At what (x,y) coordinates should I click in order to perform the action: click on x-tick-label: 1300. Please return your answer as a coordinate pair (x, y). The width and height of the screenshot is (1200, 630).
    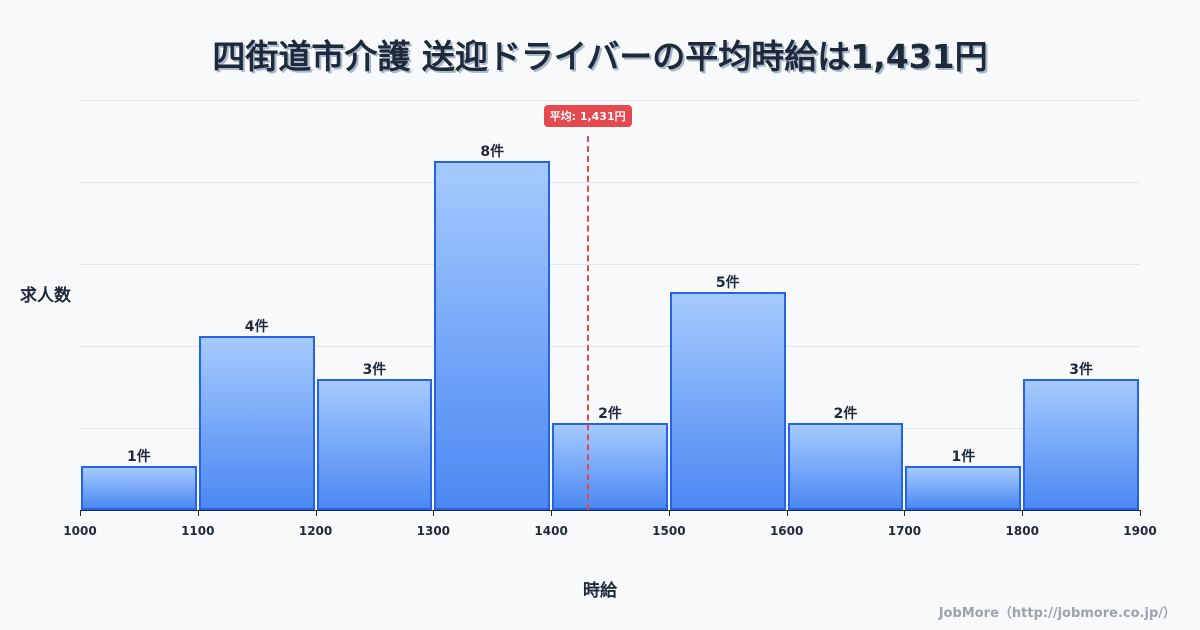
    Looking at the image, I should click on (433, 531).